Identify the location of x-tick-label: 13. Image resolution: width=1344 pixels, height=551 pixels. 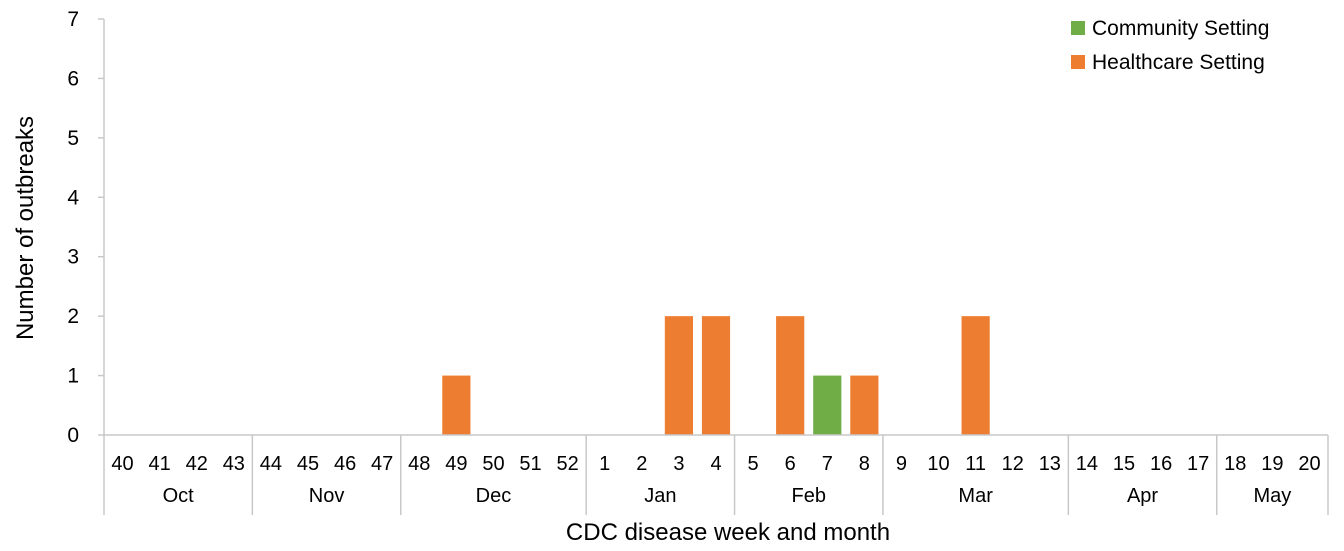
(1050, 464).